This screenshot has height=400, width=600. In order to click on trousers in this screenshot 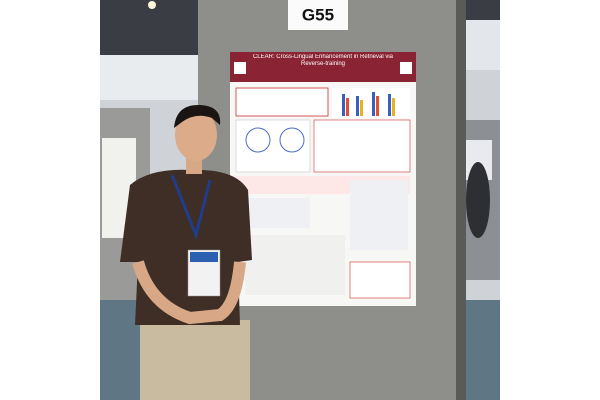, I will do `click(195, 360)`.